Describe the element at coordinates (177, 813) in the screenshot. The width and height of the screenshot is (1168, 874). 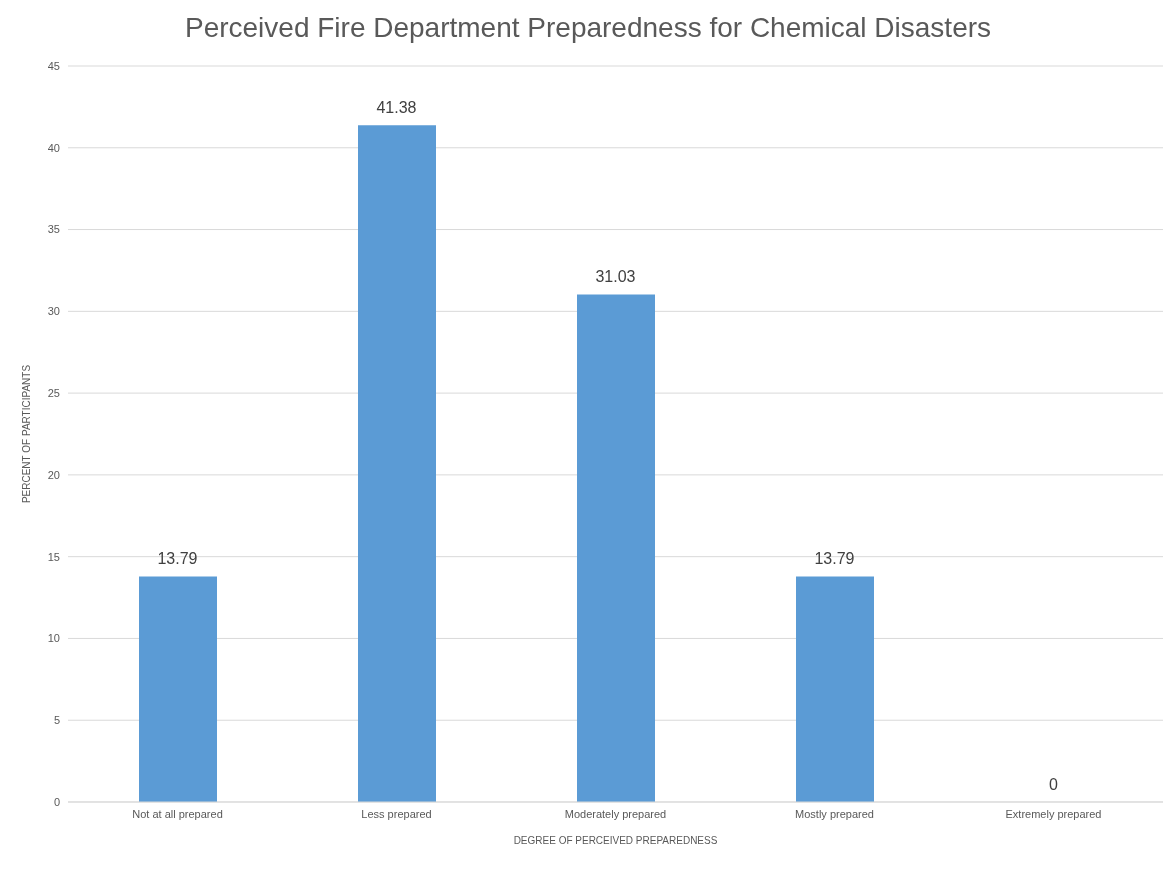
I see `x-tick-label: Not at all prepared` at that location.